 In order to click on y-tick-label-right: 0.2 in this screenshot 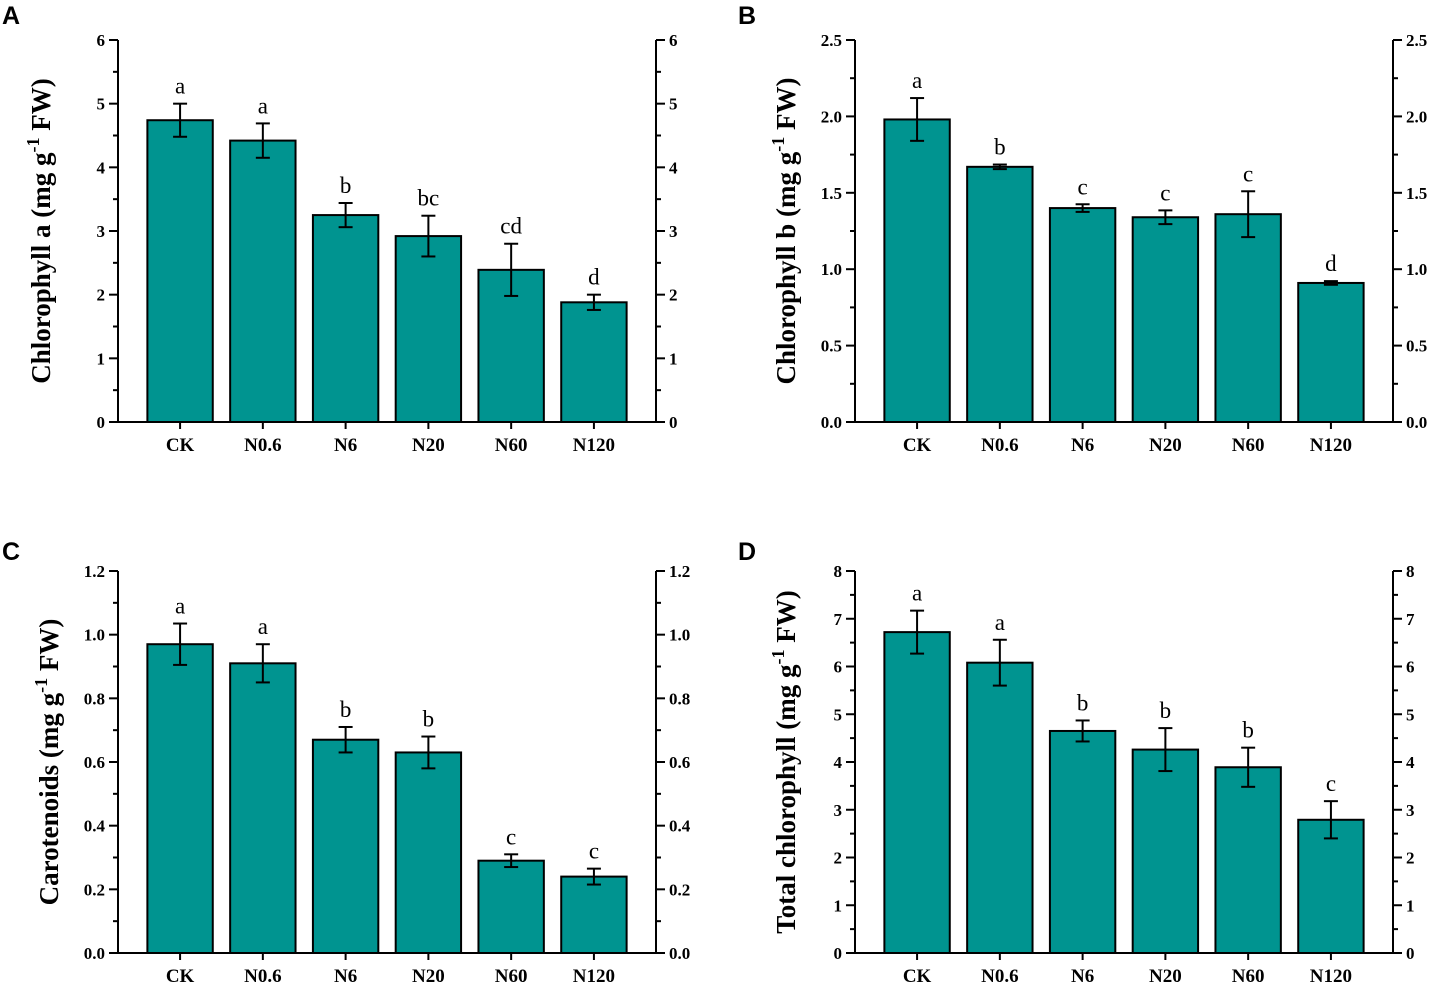, I will do `click(679, 889)`.